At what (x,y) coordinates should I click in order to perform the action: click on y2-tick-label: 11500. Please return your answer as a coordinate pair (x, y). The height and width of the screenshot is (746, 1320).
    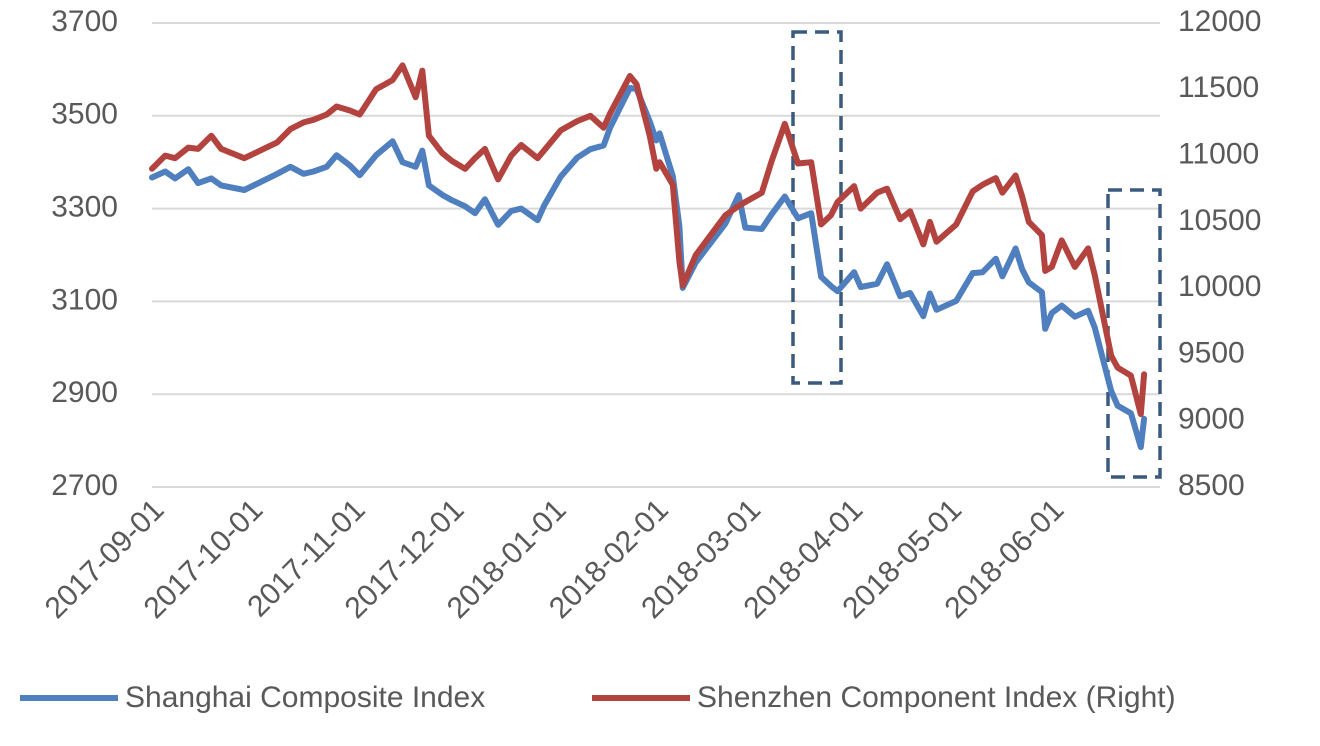
    Looking at the image, I should click on (1218, 87).